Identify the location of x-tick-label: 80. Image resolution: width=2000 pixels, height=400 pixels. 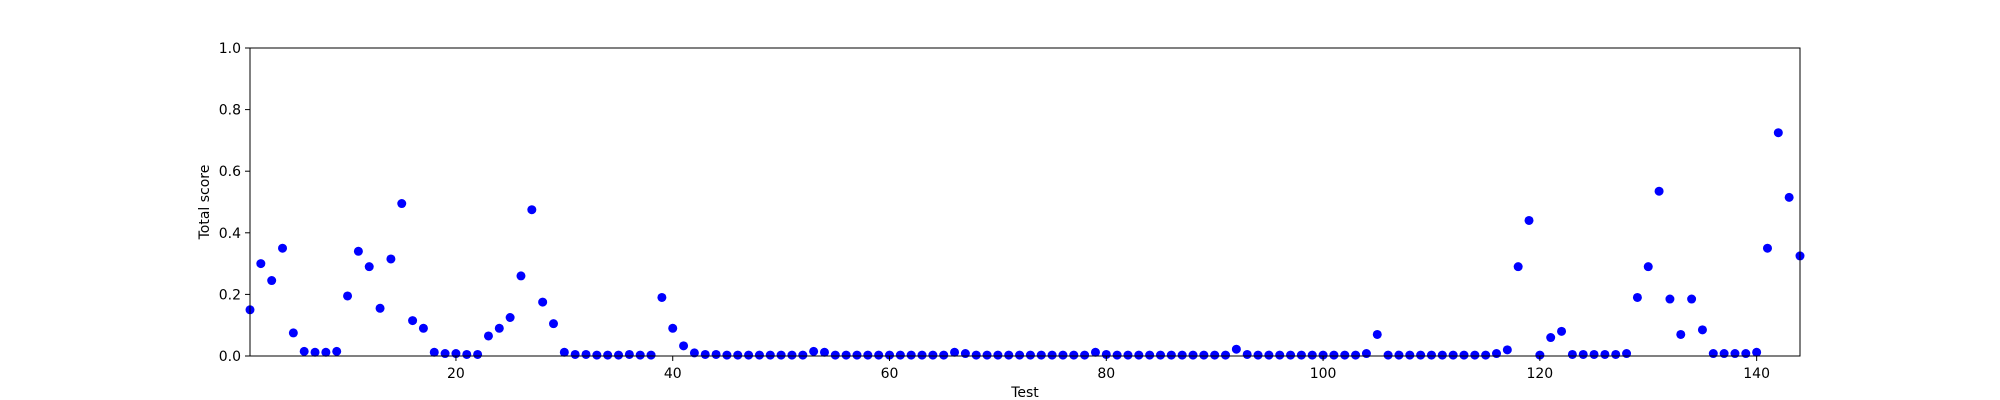
(1106, 374).